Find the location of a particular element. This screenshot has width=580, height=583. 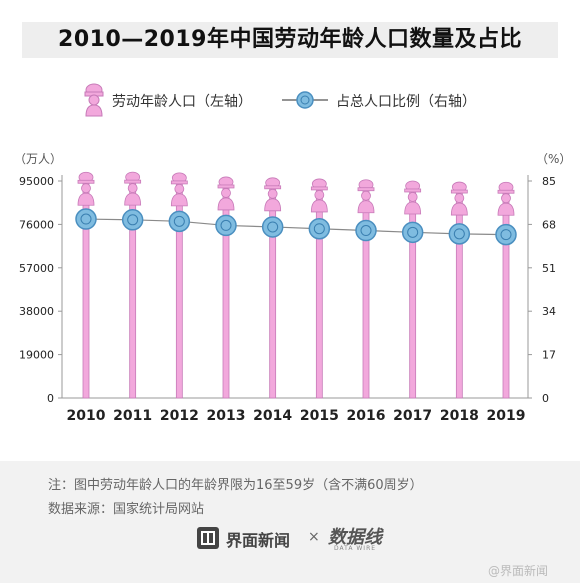

right-tick-label: 85 is located at coordinates (549, 181).